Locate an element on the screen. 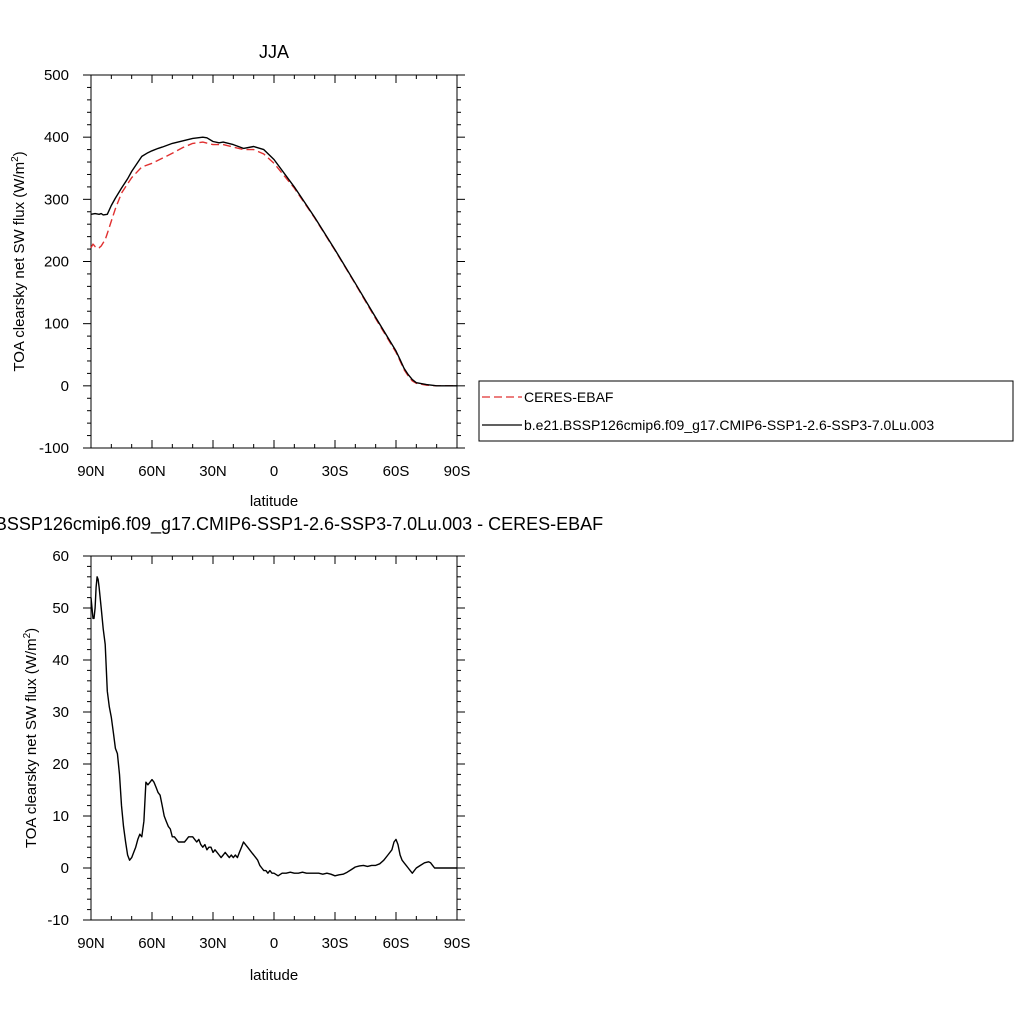 This screenshot has width=1024, height=1024. y-tick-label: 40 is located at coordinates (60, 660).